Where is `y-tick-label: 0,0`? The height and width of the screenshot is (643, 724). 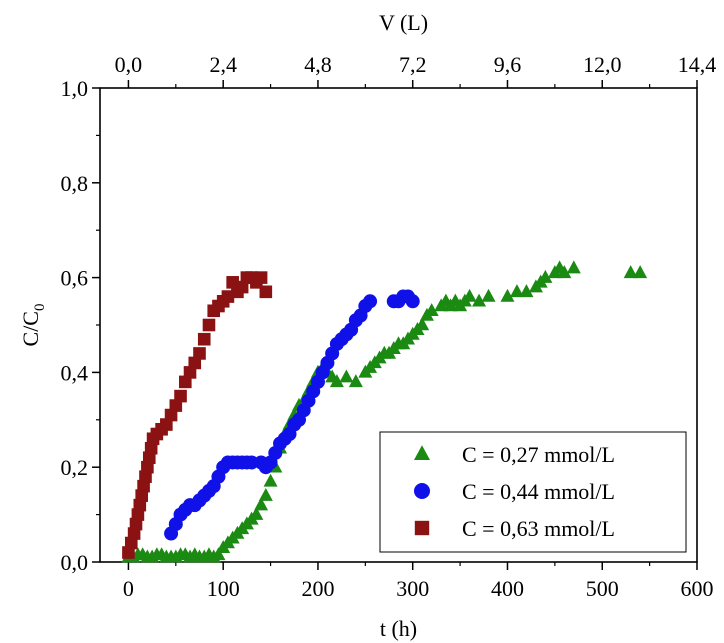 y-tick-label: 0,0 is located at coordinates (75, 562).